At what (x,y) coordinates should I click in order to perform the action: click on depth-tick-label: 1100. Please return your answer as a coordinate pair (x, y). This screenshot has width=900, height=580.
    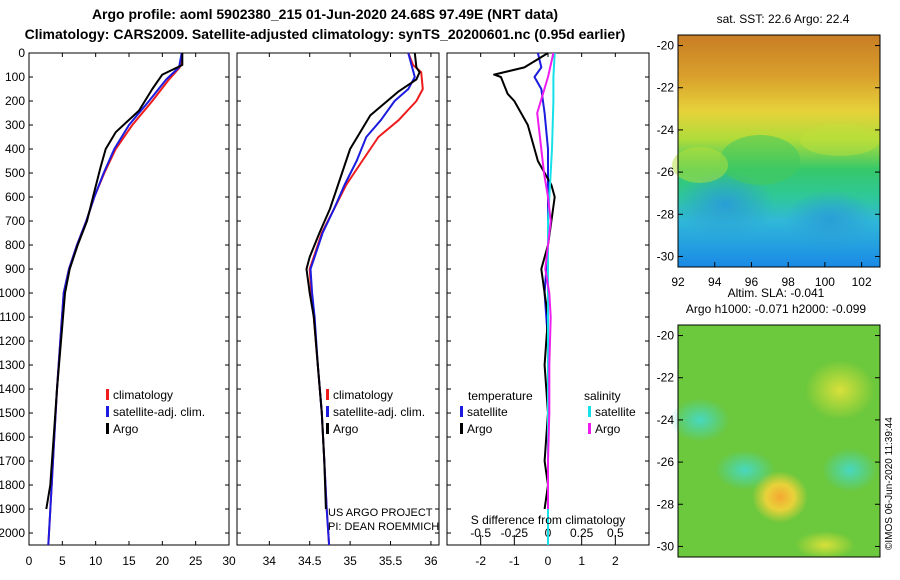
    Looking at the image, I should click on (12, 317).